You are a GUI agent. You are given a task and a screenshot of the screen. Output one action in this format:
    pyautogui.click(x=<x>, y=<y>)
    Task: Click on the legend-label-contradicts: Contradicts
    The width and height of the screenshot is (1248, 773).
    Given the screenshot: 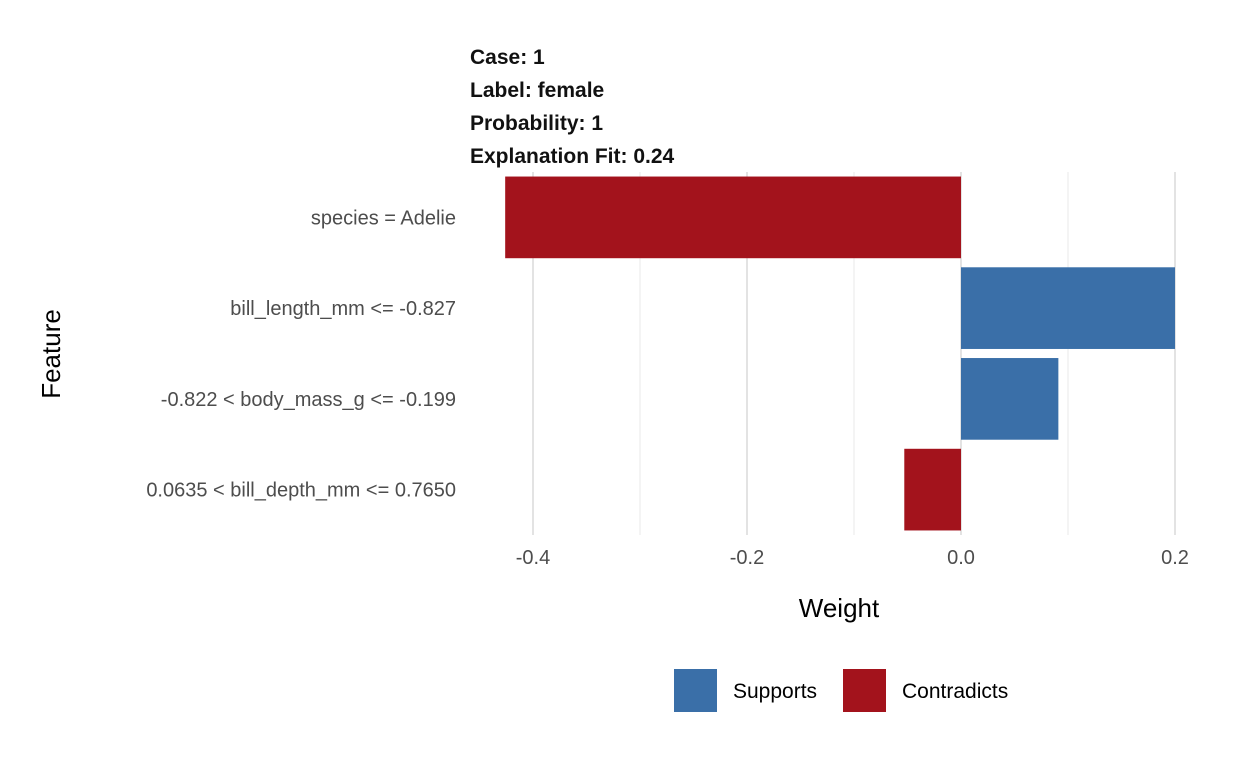 What is the action you would take?
    pyautogui.click(x=955, y=691)
    